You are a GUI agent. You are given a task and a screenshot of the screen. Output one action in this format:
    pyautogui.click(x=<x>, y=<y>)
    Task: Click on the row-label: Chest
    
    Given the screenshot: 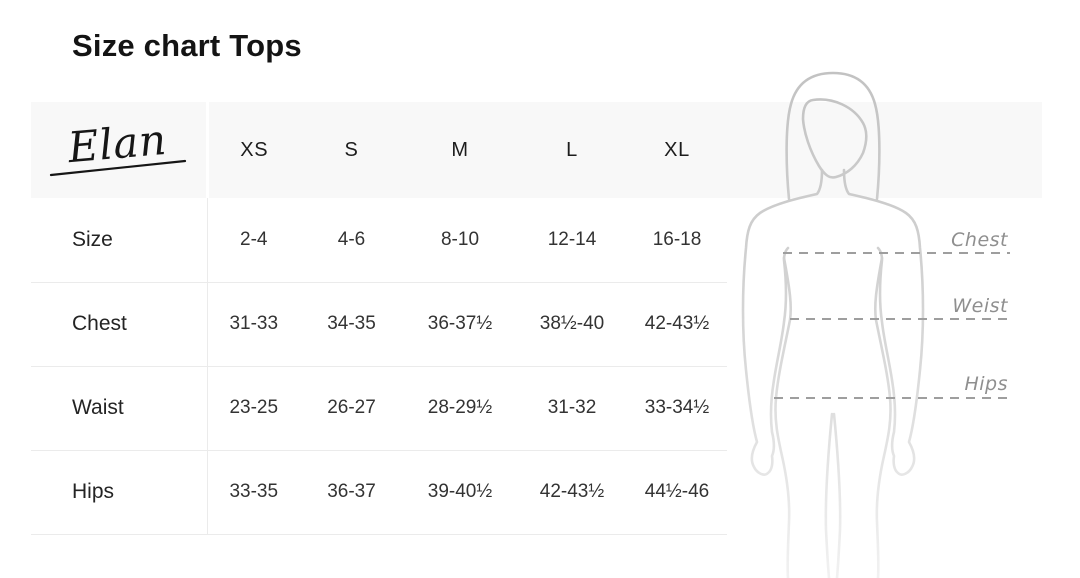 What is the action you would take?
    pyautogui.click(x=119, y=323)
    